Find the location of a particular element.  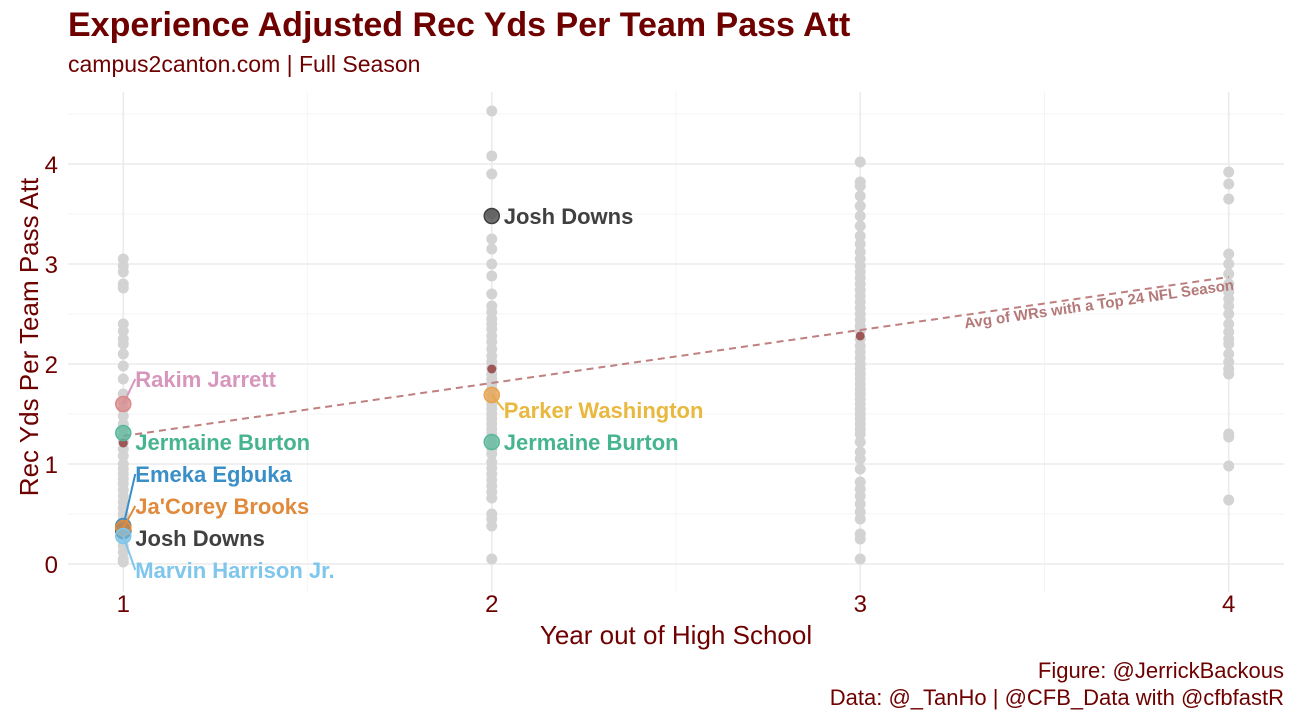

player-label-emeka-egbuka: Emeka Egbuka is located at coordinates (213, 474).